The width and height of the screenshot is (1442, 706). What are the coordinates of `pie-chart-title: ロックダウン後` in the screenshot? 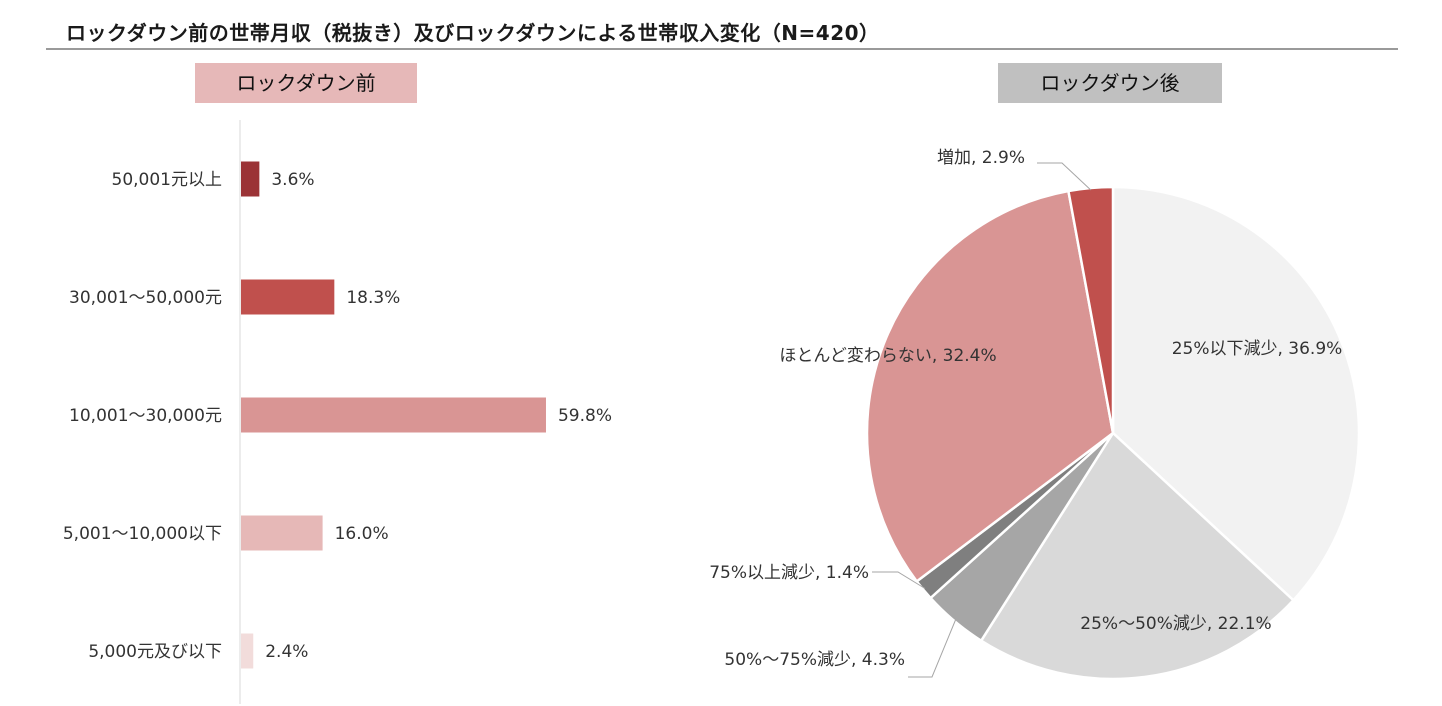 It's located at (1110, 83).